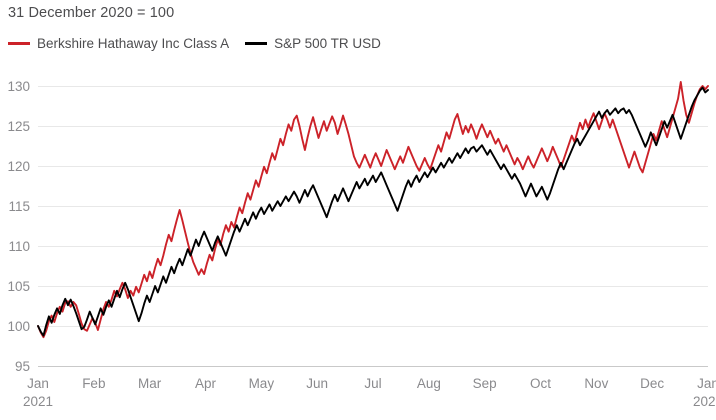  Describe the element at coordinates (18, 226) in the screenshot. I see `y-axis-tick-labels: 95 100 105 110 115 120 125 130` at that location.